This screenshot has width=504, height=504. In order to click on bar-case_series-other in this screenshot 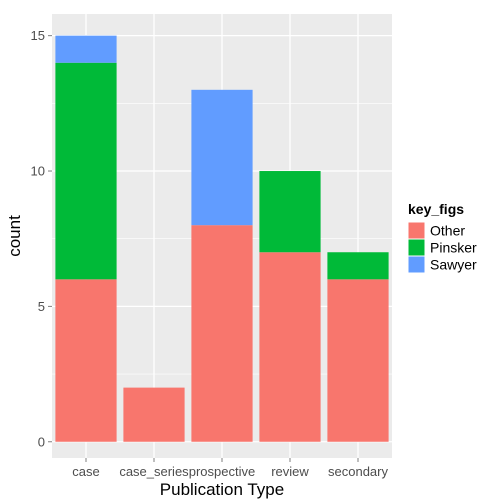, I will do `click(153, 415)`.